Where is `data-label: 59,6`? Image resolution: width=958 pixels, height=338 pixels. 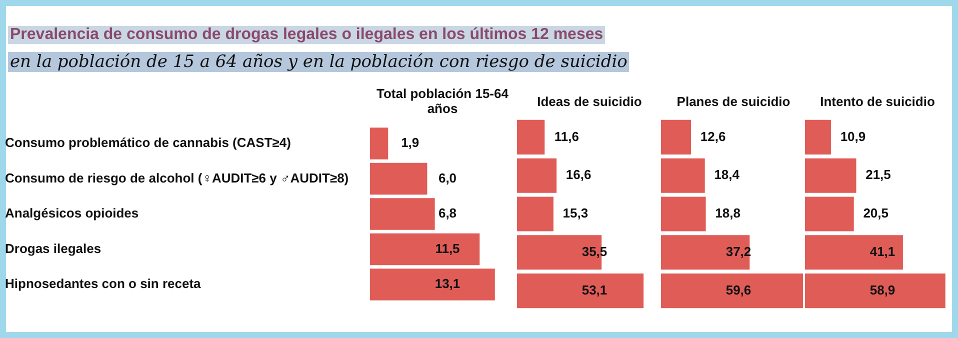 data-label: 59,6 is located at coordinates (739, 290).